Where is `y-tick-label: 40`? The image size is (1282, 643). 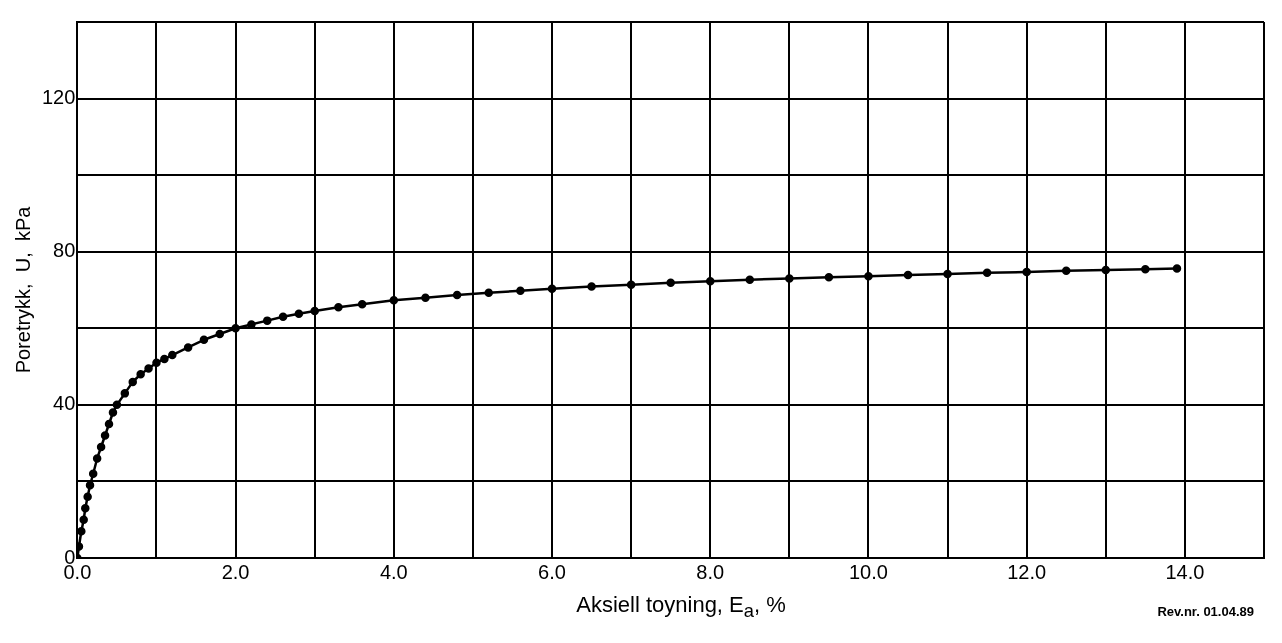
y-tick-label: 40 is located at coordinates (64, 403).